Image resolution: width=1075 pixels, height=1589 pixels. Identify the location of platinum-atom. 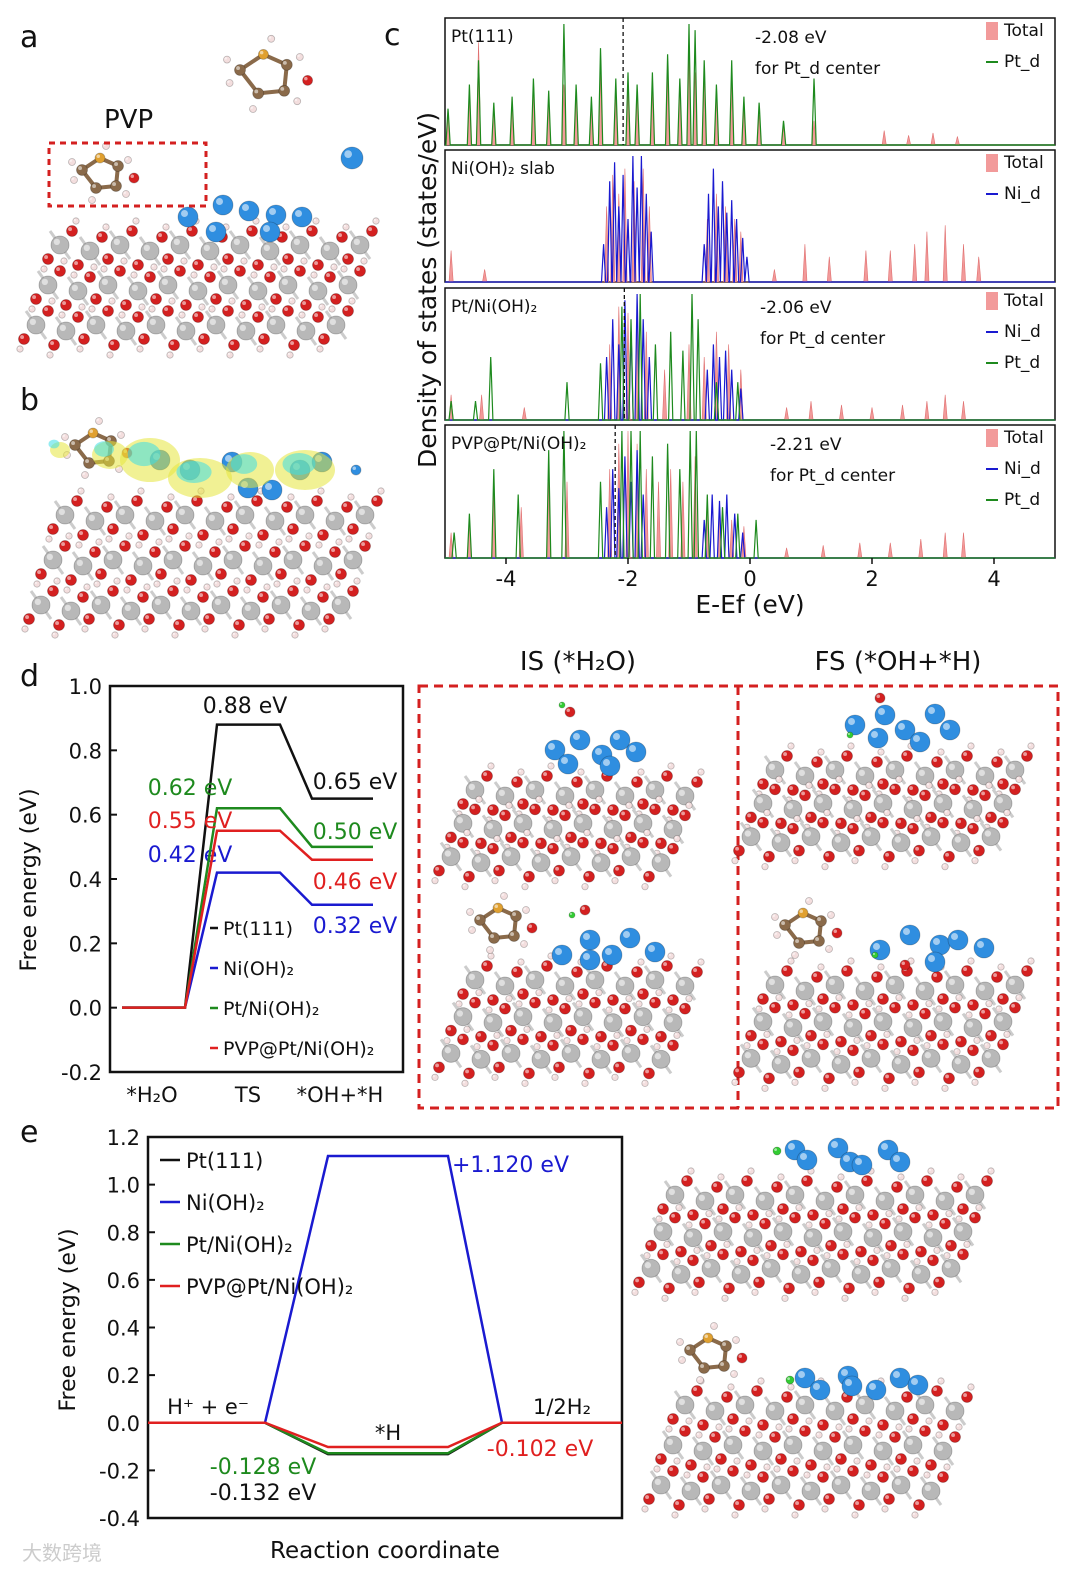
(590, 940).